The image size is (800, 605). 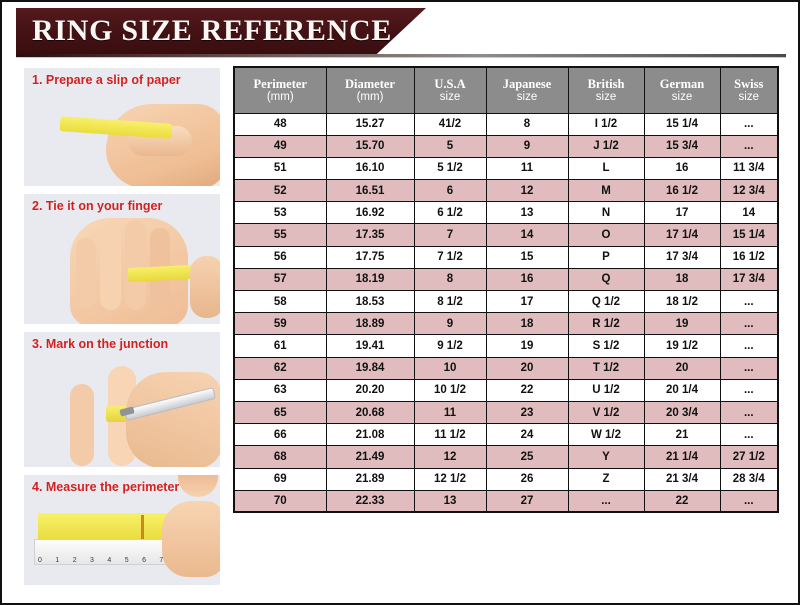 I want to click on cell-japanese-size: 22, so click(x=527, y=390).